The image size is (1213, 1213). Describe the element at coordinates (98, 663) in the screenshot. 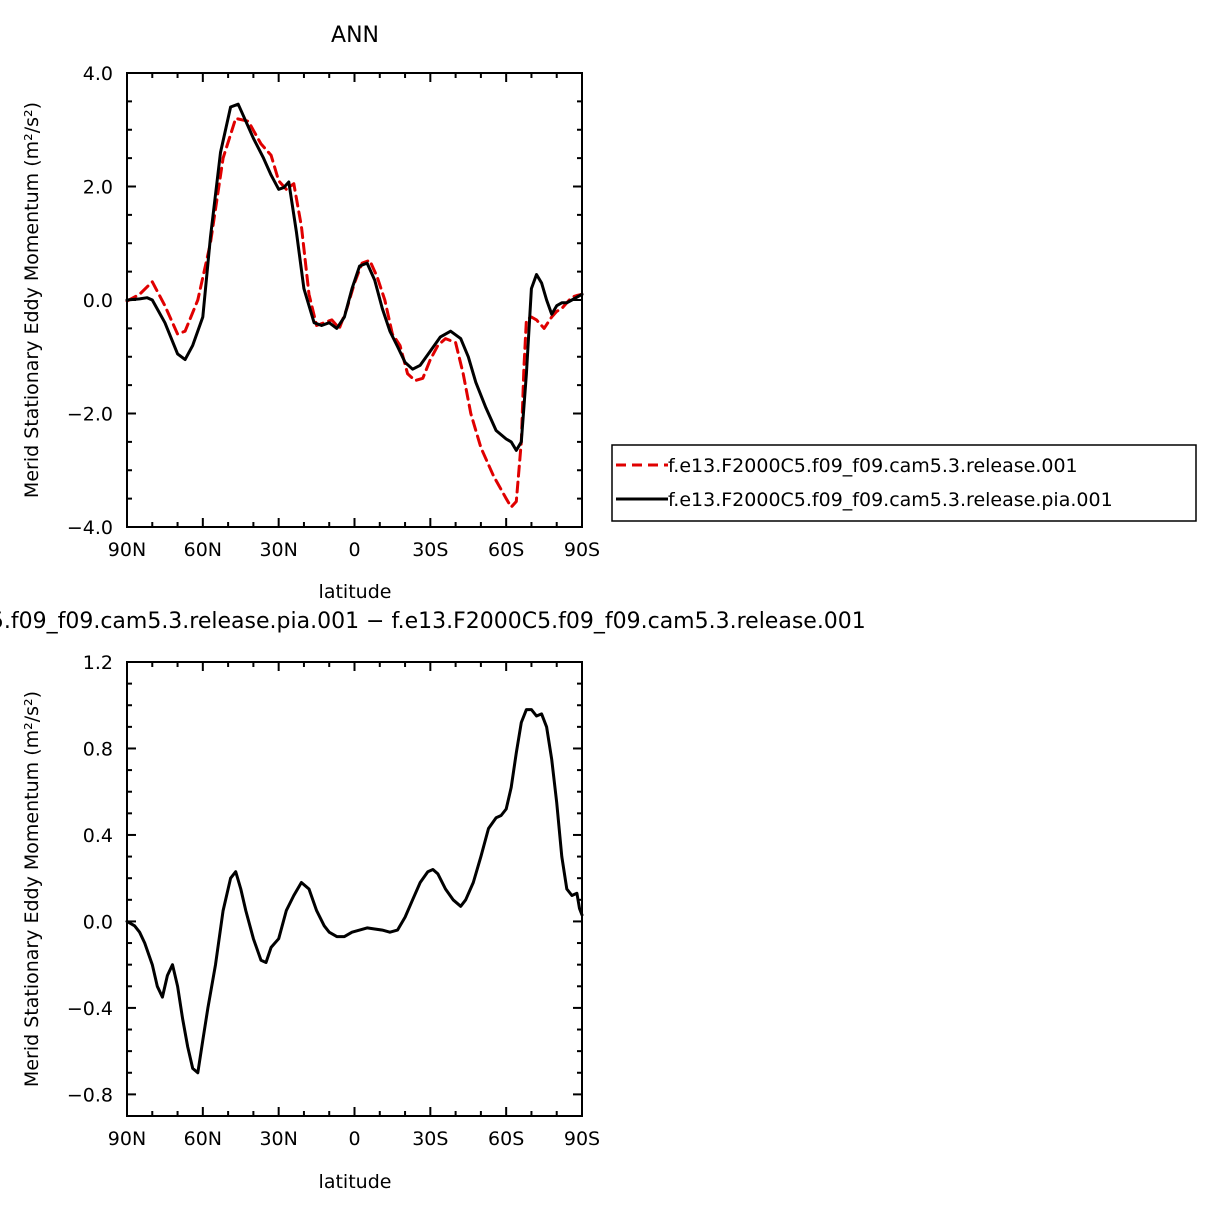

I see `y-tick-label: 1.2` at that location.